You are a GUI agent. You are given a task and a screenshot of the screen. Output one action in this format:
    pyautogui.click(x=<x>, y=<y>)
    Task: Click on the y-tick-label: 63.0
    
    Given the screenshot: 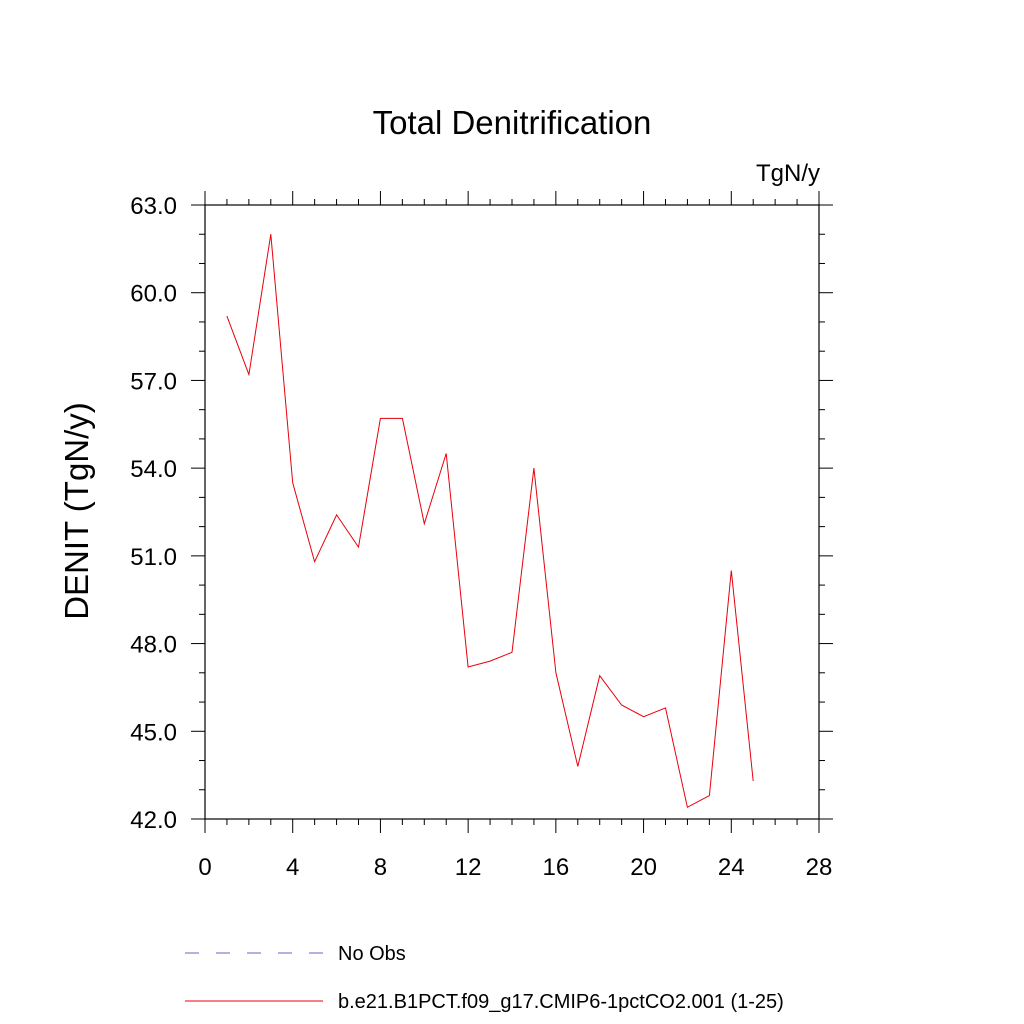 What is the action you would take?
    pyautogui.click(x=153, y=206)
    